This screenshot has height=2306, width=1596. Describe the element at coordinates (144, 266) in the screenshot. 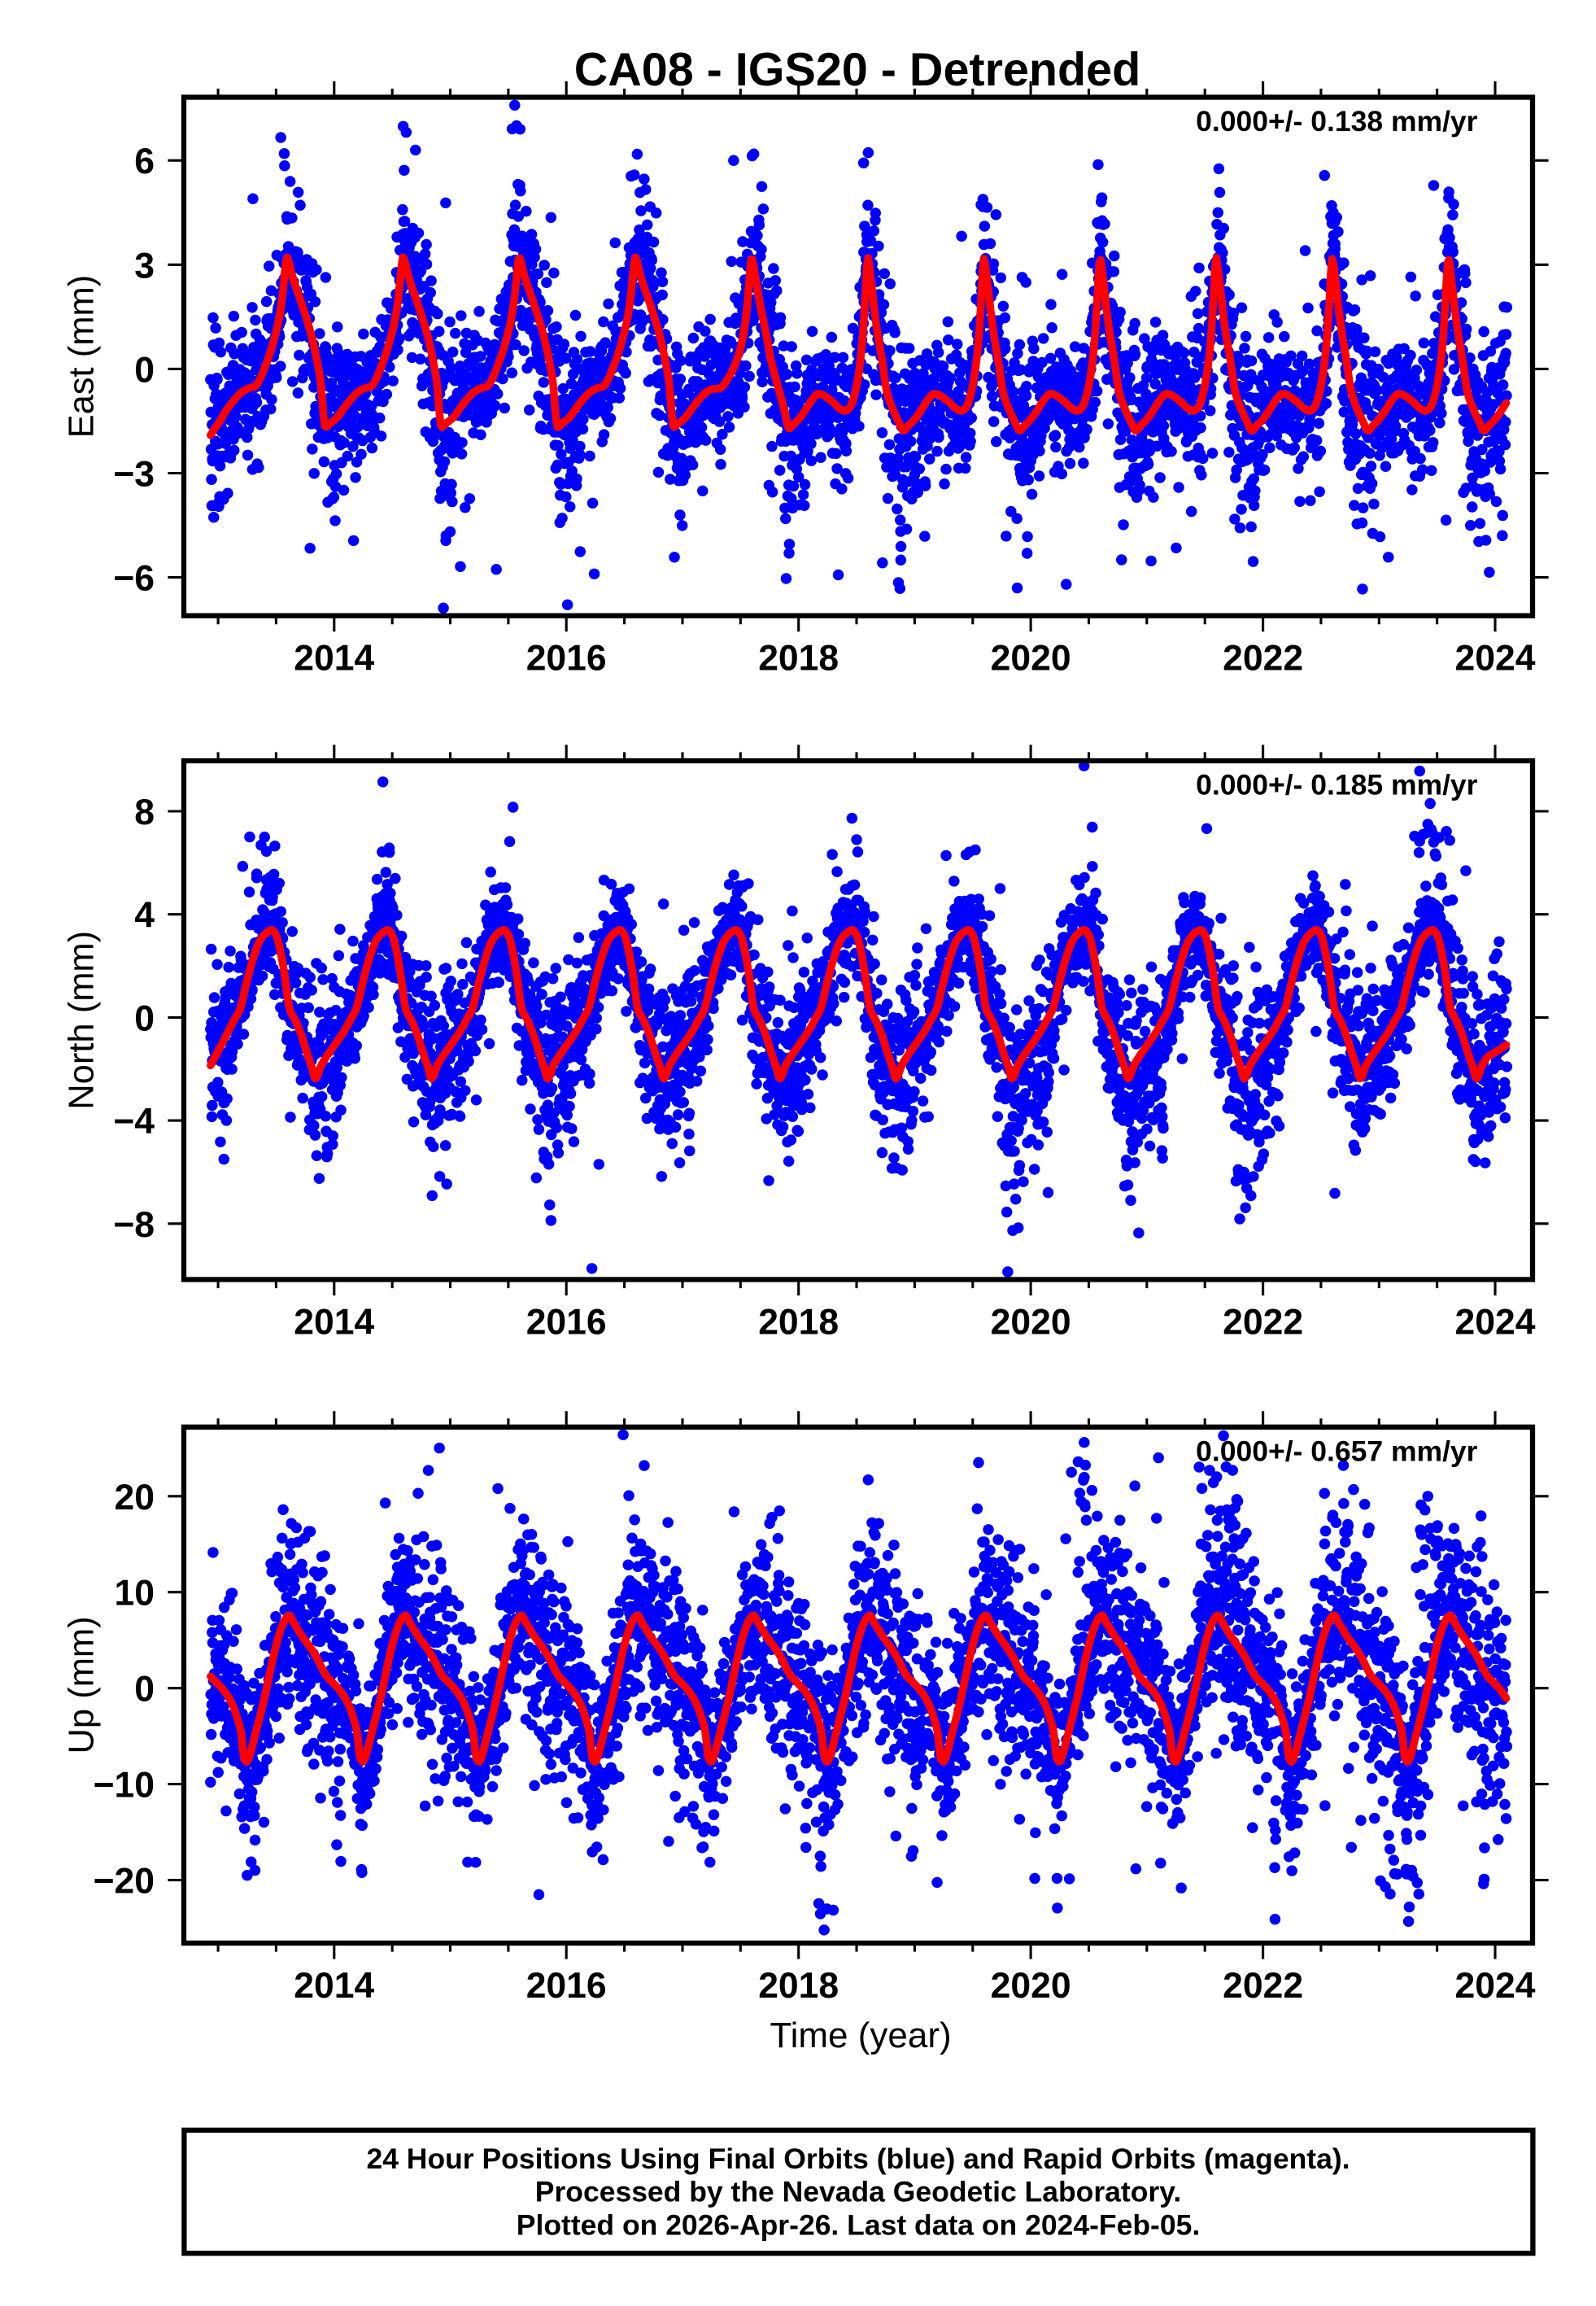

I see `svg-text: 3` at that location.